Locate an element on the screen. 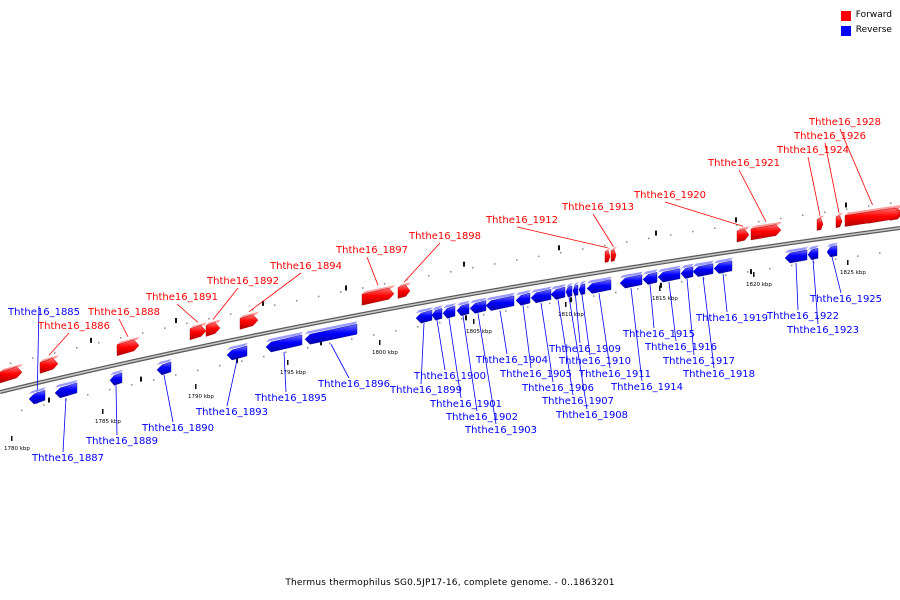 The image size is (900, 600). gene-ththe16-1897-label: Ththe16_1897 is located at coordinates (371, 250).